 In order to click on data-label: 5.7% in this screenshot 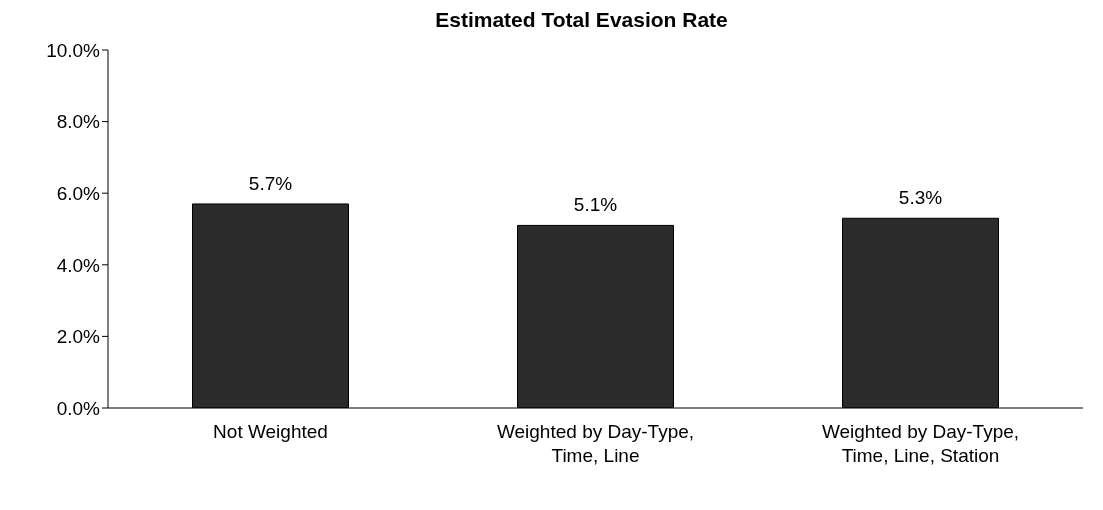, I will do `click(270, 183)`.